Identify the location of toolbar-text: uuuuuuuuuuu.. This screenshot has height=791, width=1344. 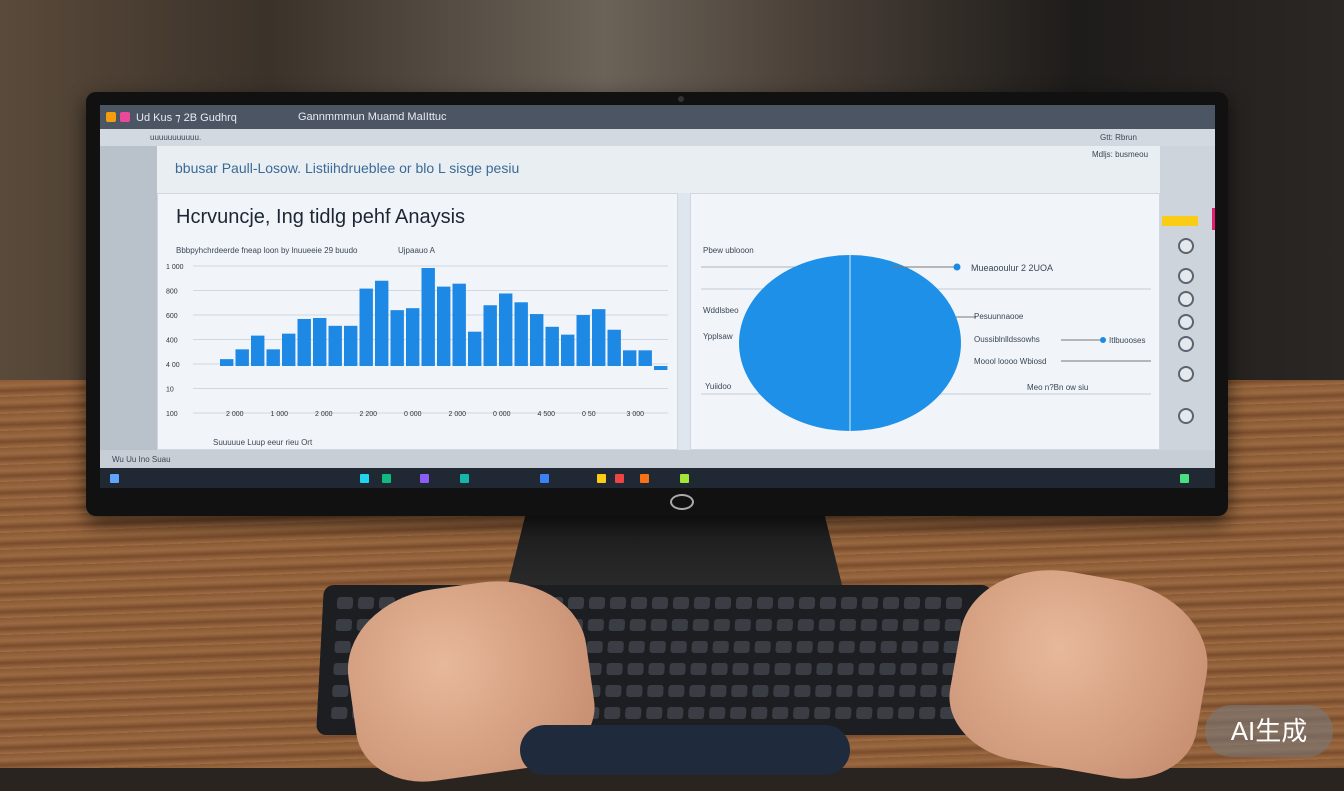
(176, 137).